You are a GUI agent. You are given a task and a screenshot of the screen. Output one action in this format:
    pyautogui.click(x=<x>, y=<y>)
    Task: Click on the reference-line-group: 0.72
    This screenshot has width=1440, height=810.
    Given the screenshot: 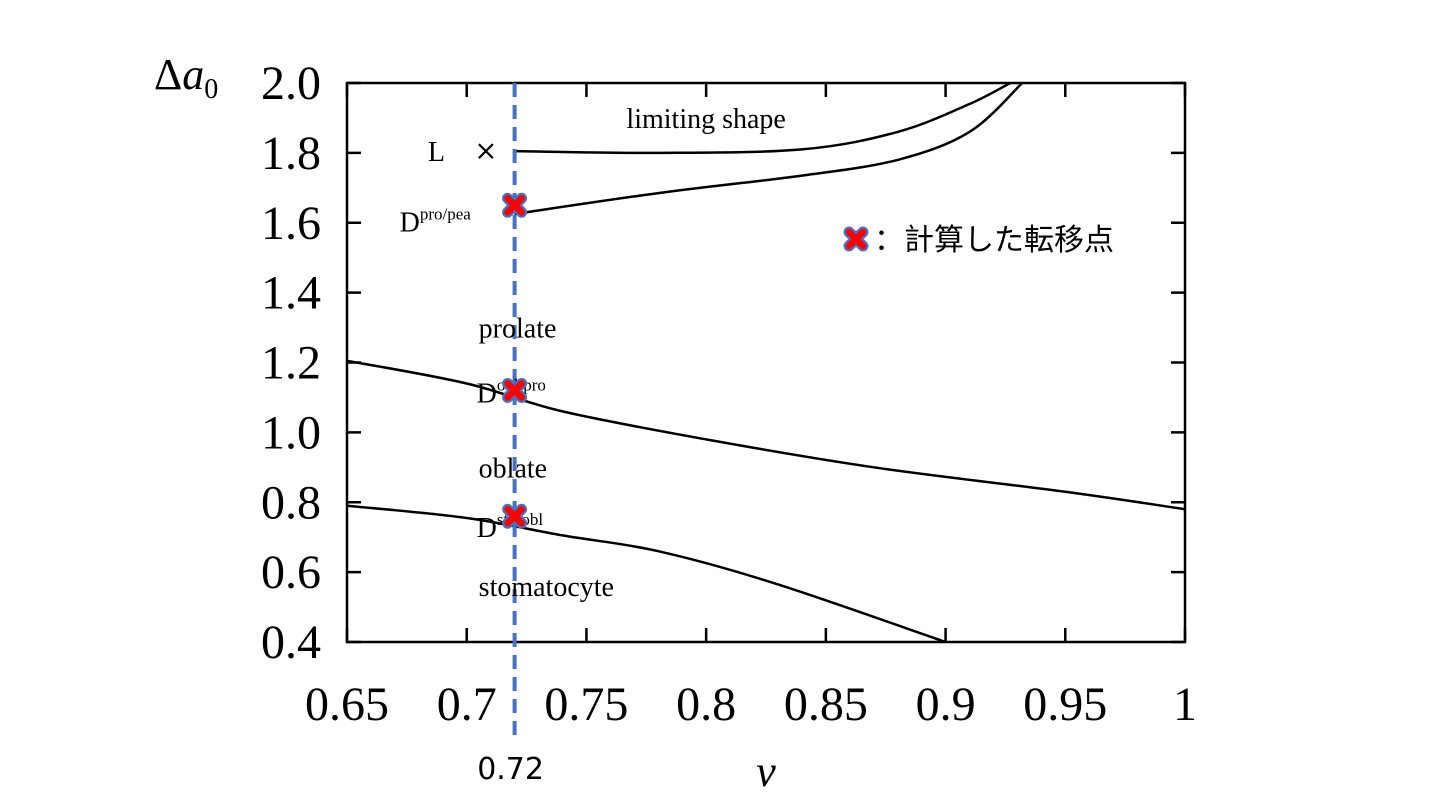 What is the action you would take?
    pyautogui.click(x=510, y=435)
    